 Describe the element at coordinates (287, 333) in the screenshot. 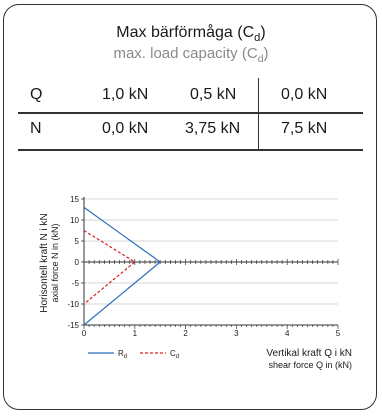

I see `x-tick-label: 4` at that location.